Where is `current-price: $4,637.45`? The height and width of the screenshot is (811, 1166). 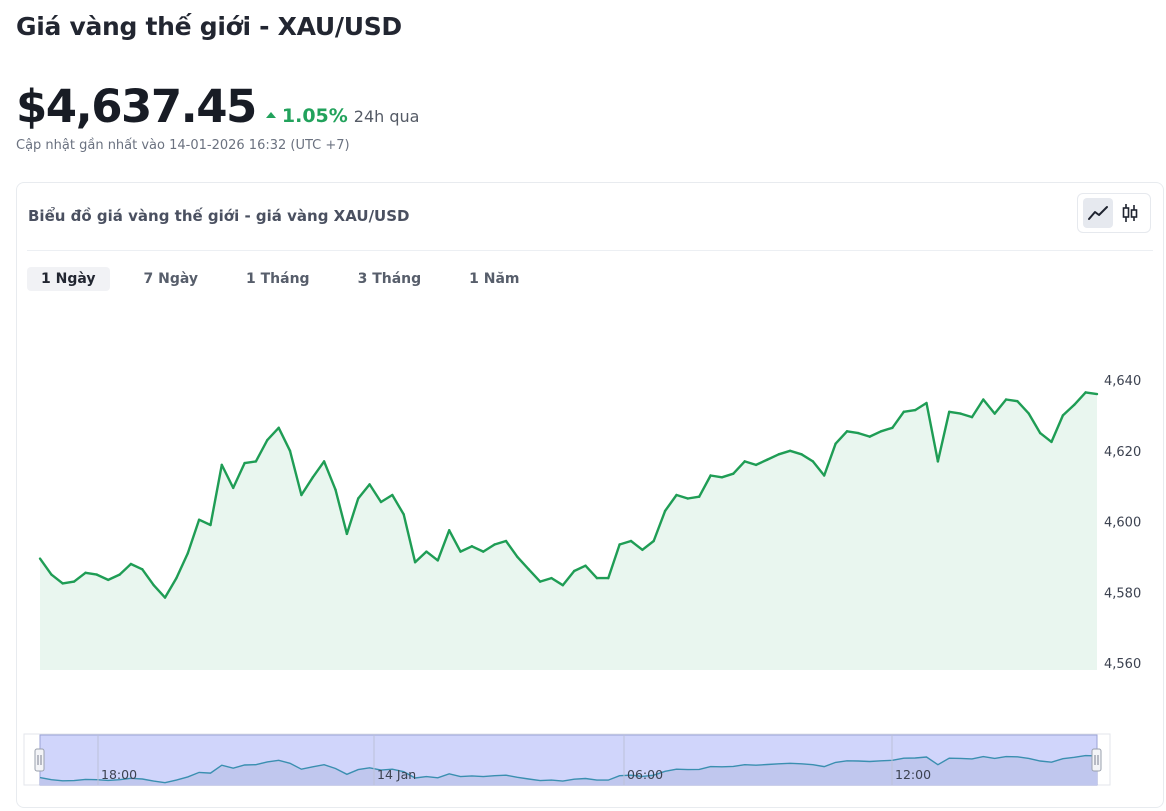 current-price: $4,637.45 is located at coordinates (136, 106).